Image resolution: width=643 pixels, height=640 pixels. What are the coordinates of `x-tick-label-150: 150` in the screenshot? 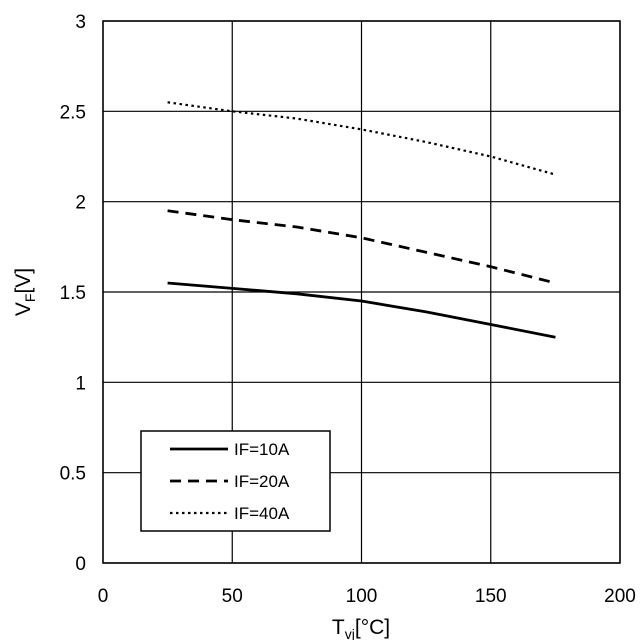 It's located at (491, 596).